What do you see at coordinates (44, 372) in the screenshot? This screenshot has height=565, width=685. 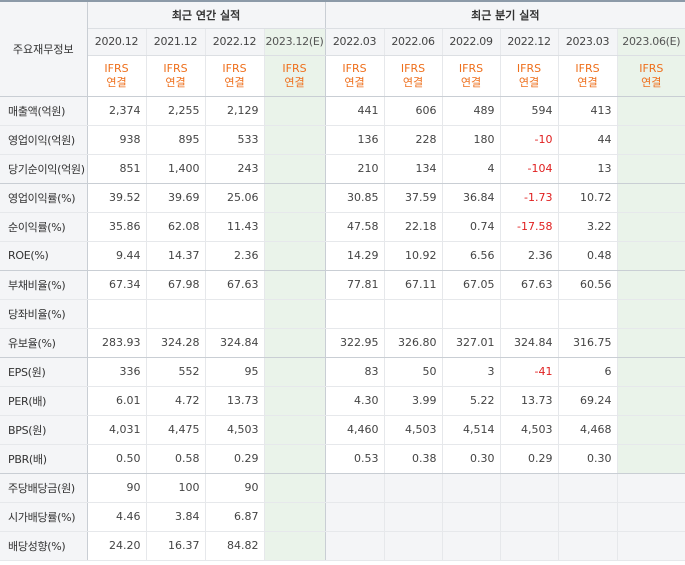 I see `row-label: EPS(원)` at bounding box center [44, 372].